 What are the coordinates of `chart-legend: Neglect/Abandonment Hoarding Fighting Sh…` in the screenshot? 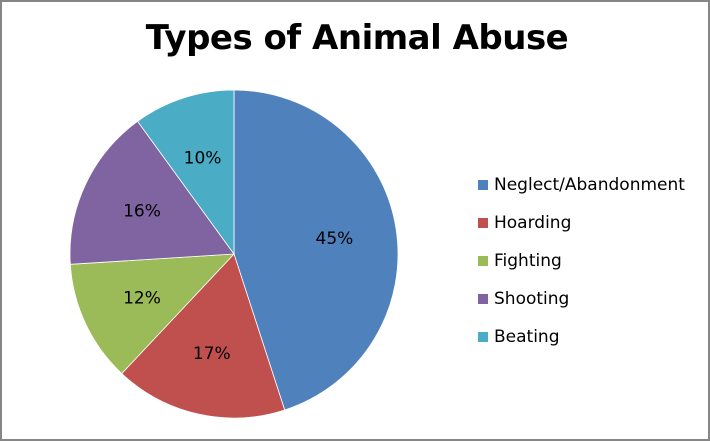 It's located at (581, 261).